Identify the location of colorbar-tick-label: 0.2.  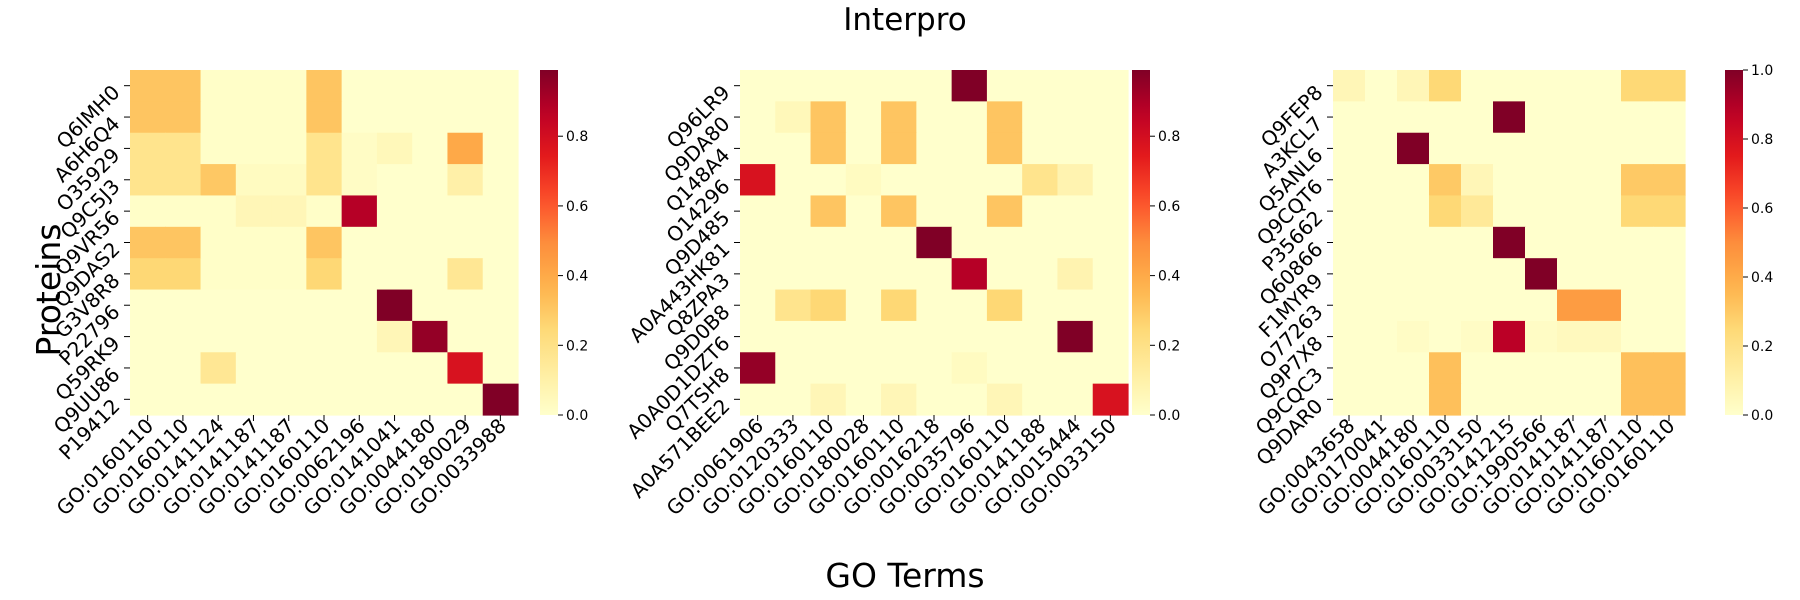
(1169, 346).